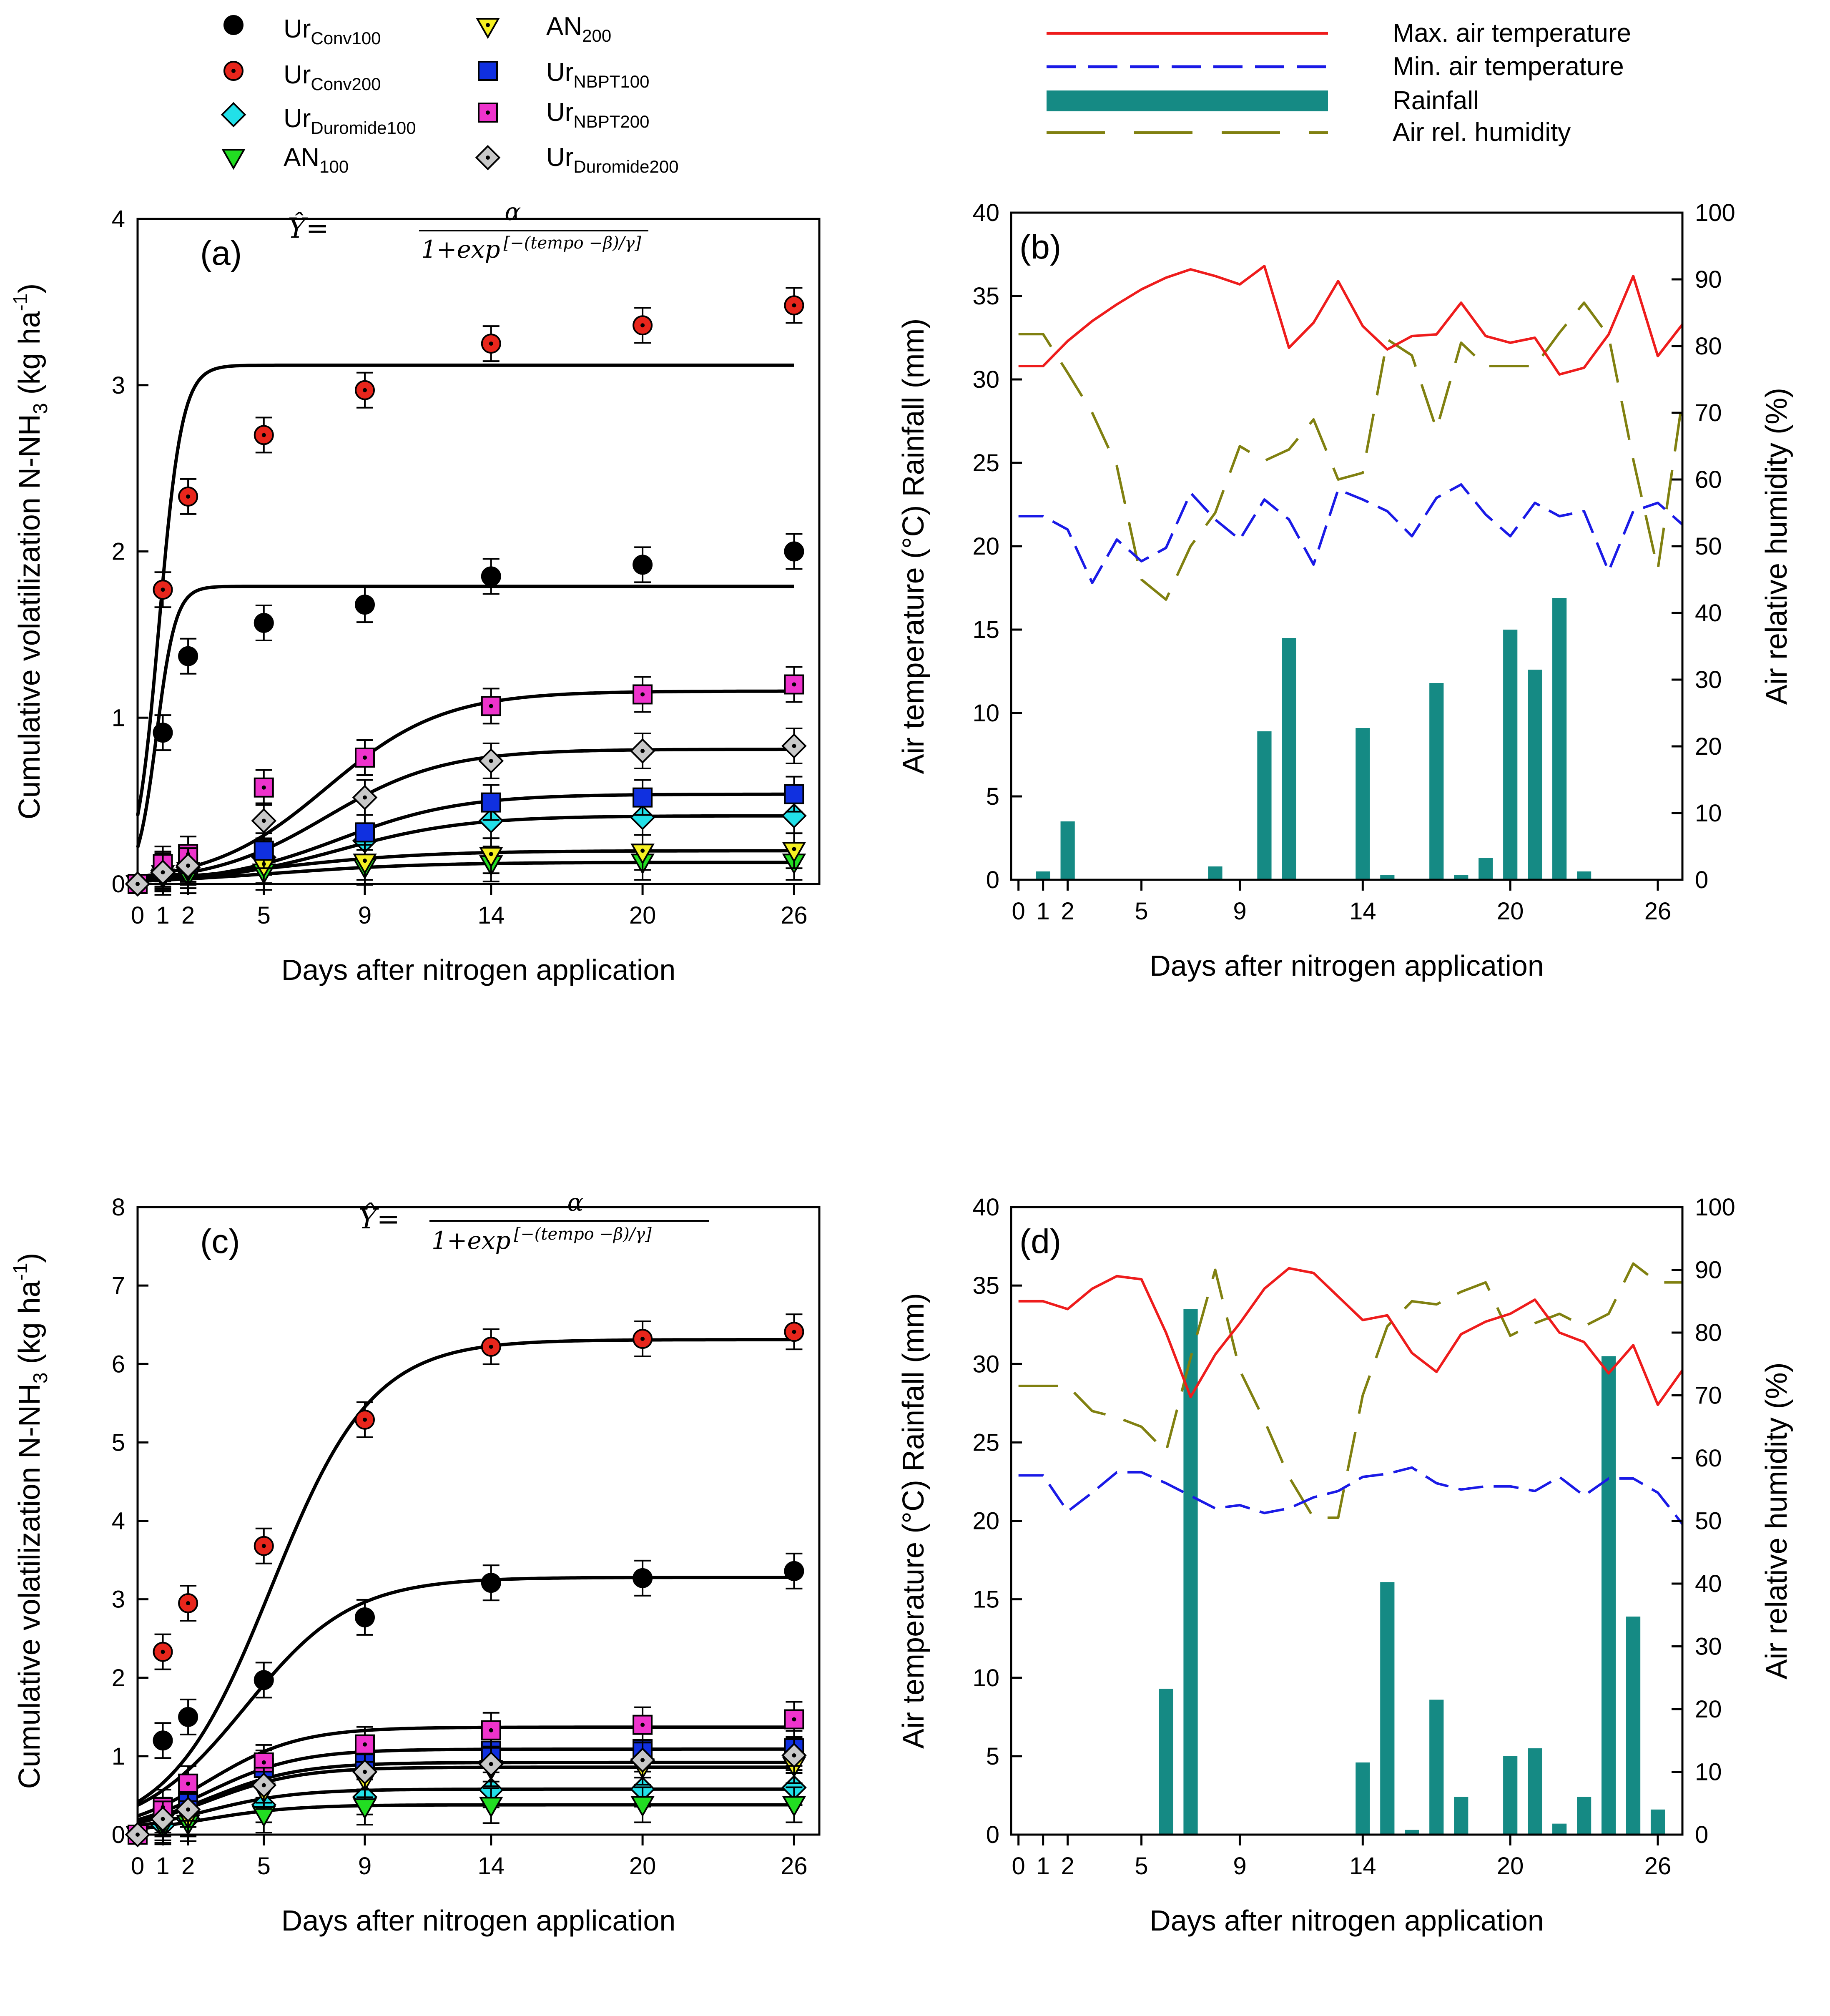  What do you see at coordinates (478, 970) in the screenshot?
I see `panel-a-xlabel: Days after nitrogen application` at bounding box center [478, 970].